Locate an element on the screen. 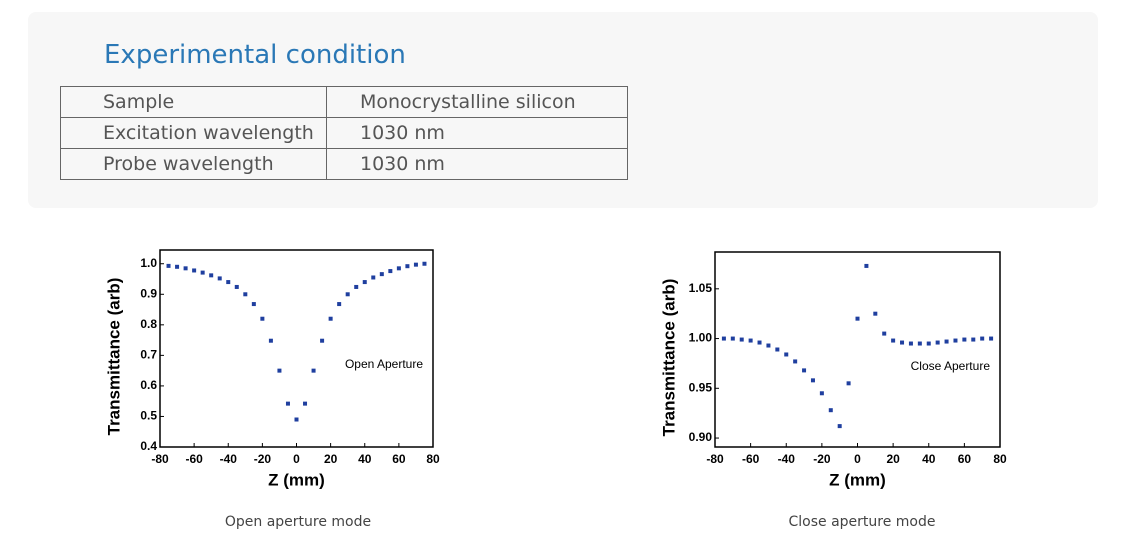 The width and height of the screenshot is (1129, 556). table-row: Sample Monocrystalline silicon is located at coordinates (344, 102).